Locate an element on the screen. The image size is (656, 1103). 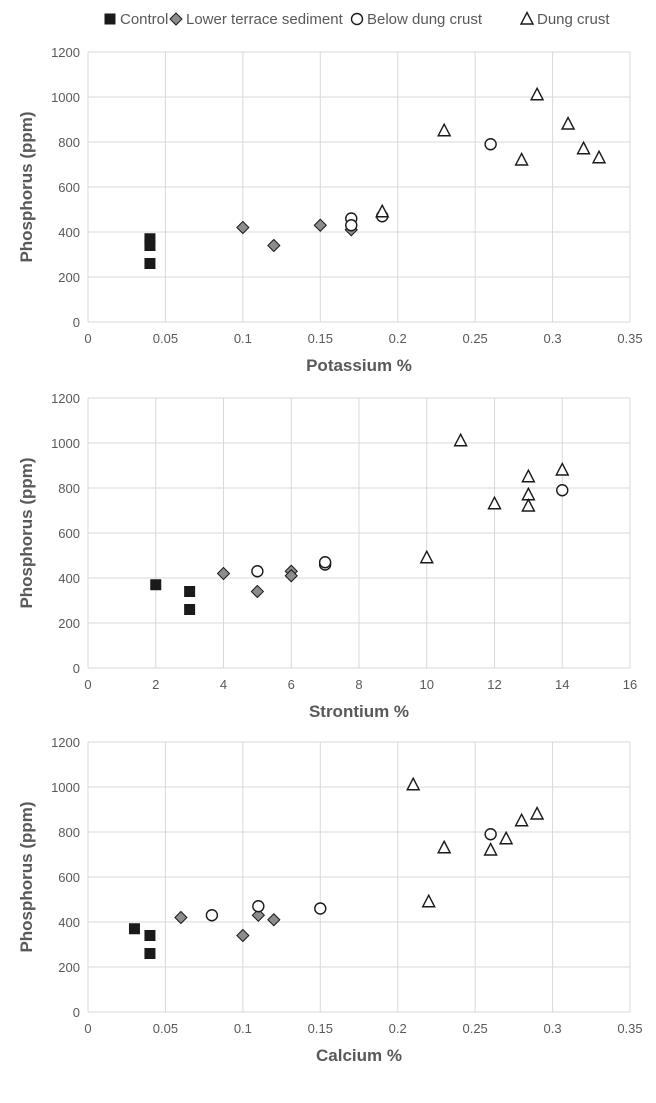
legend-marker-control is located at coordinates (110, 19).